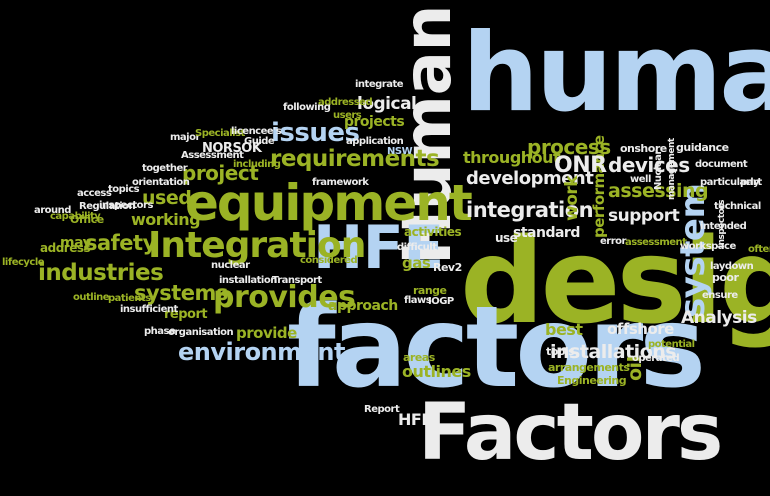  What do you see at coordinates (759, 249) in the screenshot?
I see `word-often: often` at bounding box center [759, 249].